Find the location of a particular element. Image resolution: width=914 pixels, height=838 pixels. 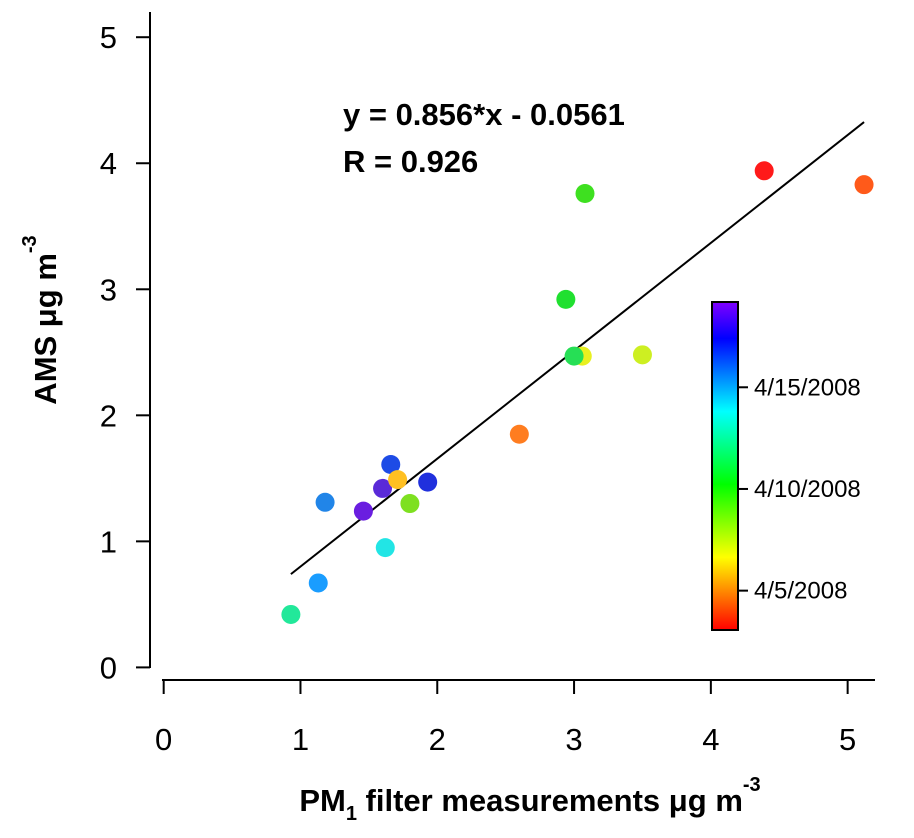

x-axis-title-subscript: 1 is located at coordinates (351, 814).